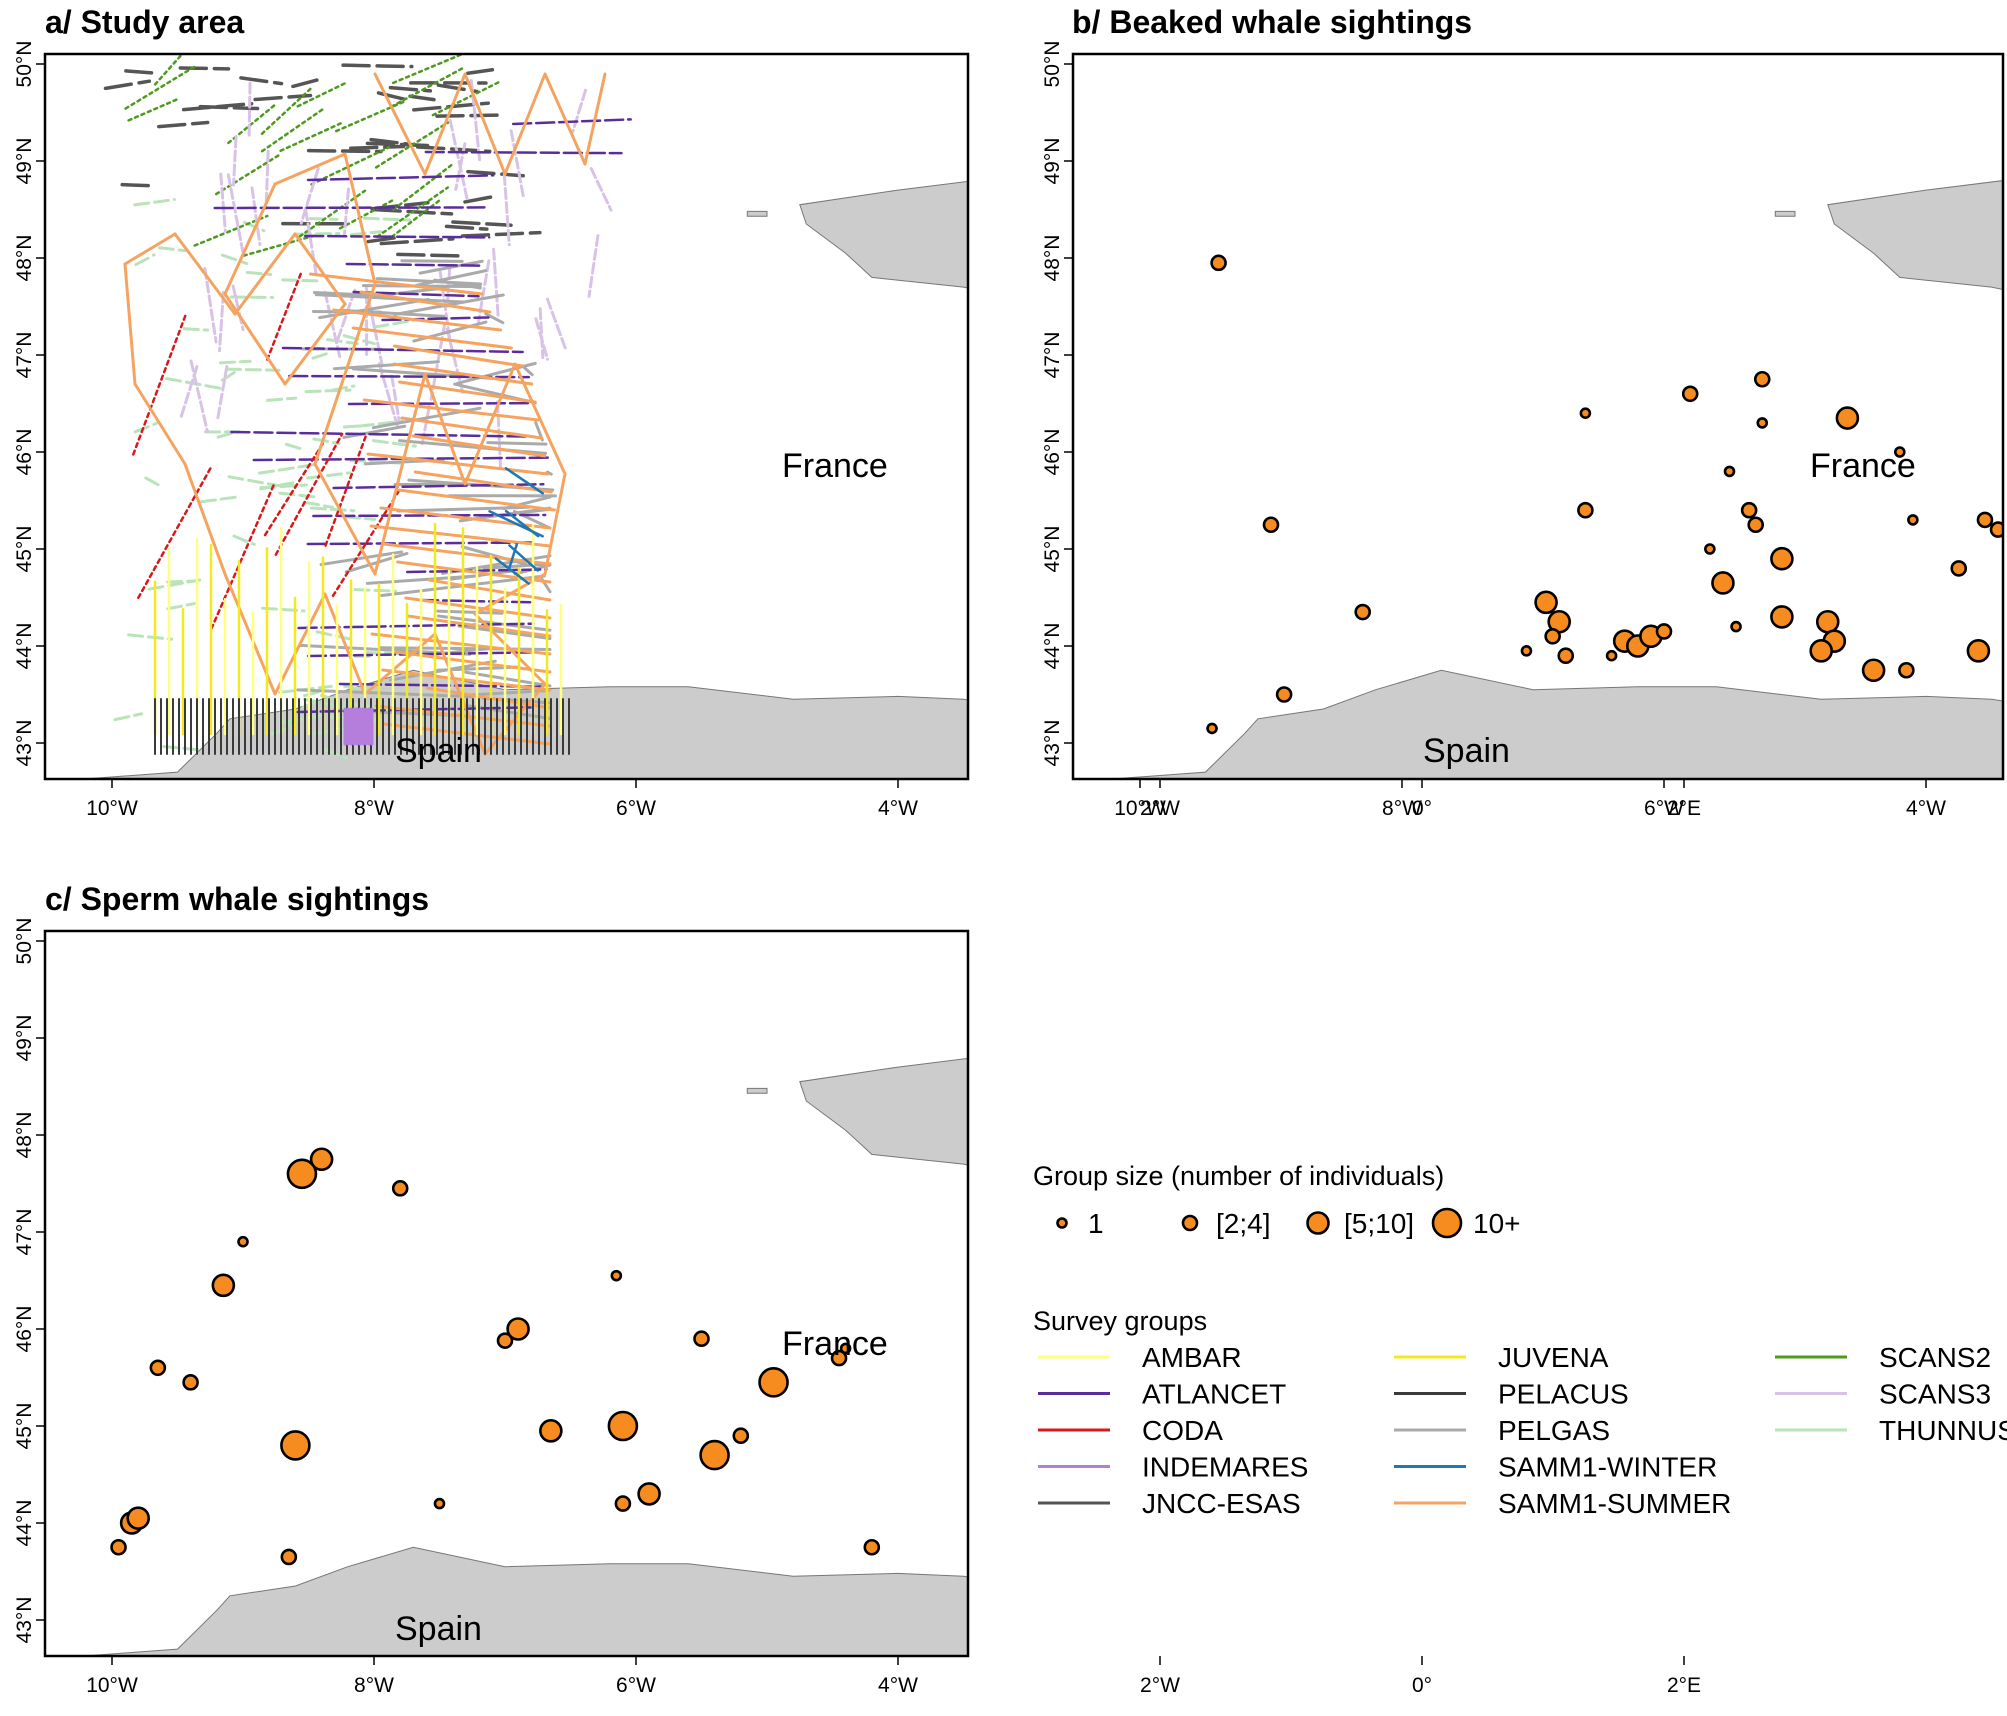 The width and height of the screenshot is (2007, 1716). I want to click on survey-legend-label: JNCC-ESAS, so click(1221, 1503).